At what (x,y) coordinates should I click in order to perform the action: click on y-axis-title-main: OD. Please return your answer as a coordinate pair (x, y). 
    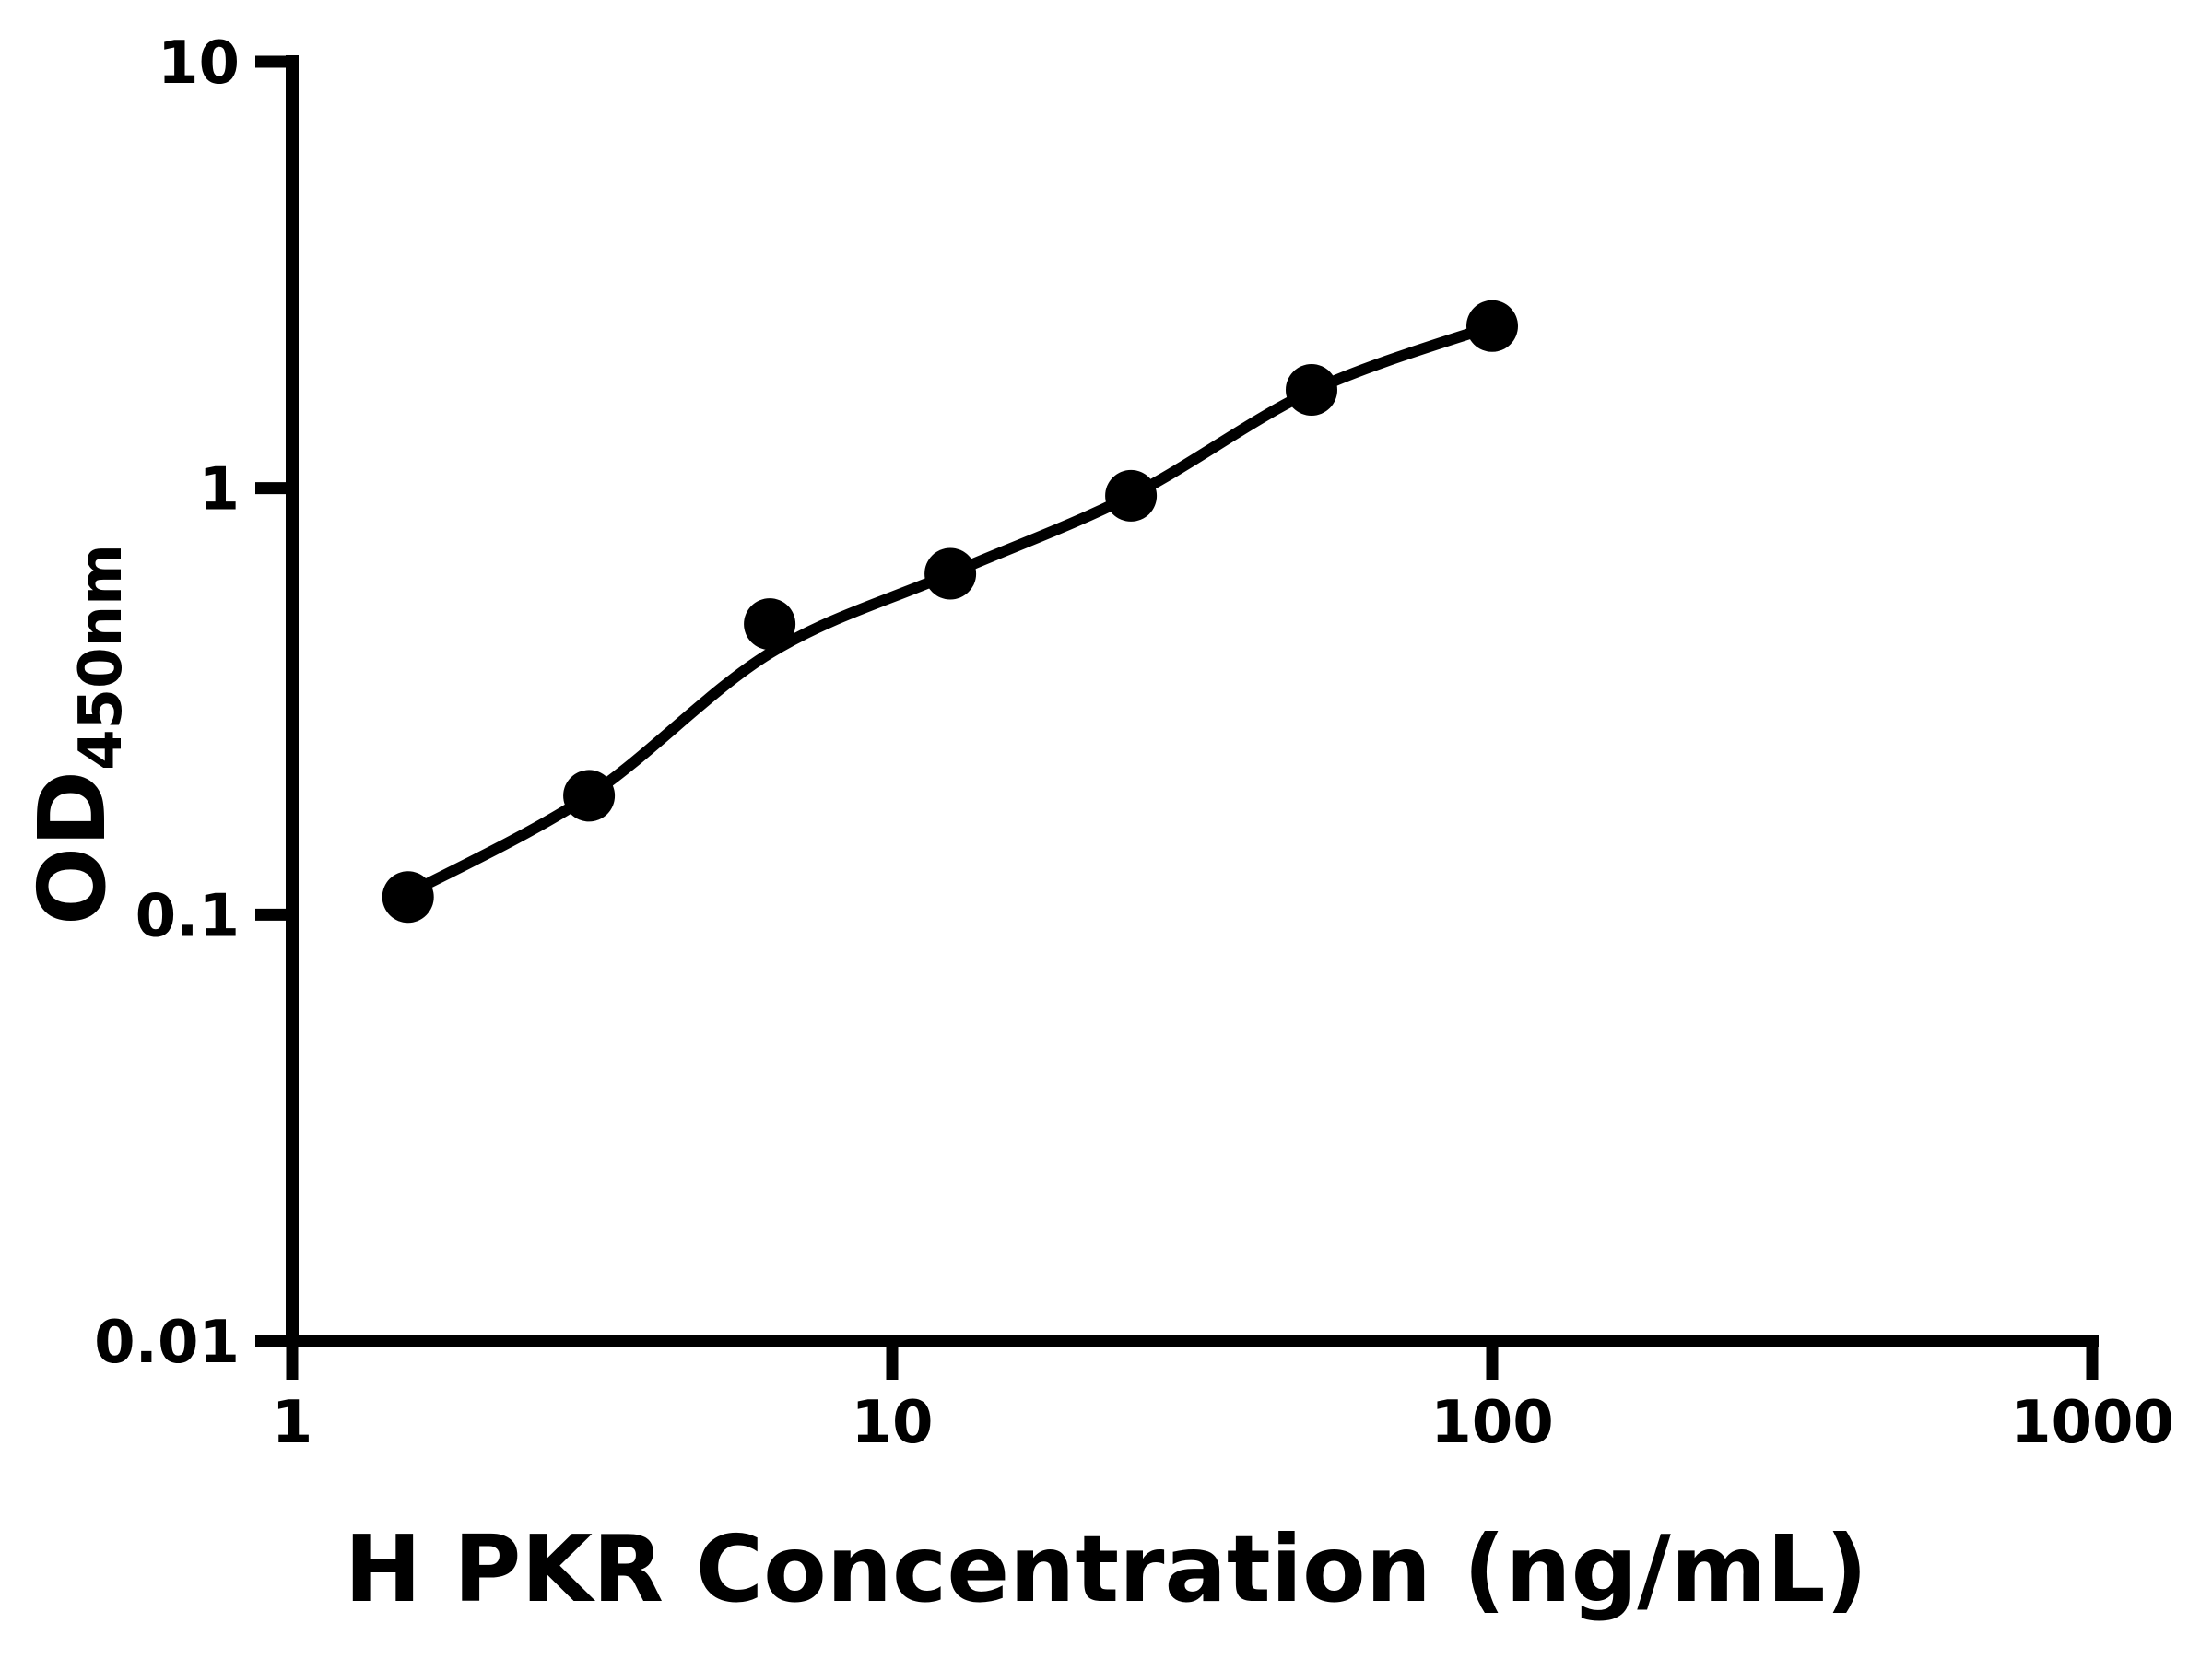
    Looking at the image, I should click on (72, 848).